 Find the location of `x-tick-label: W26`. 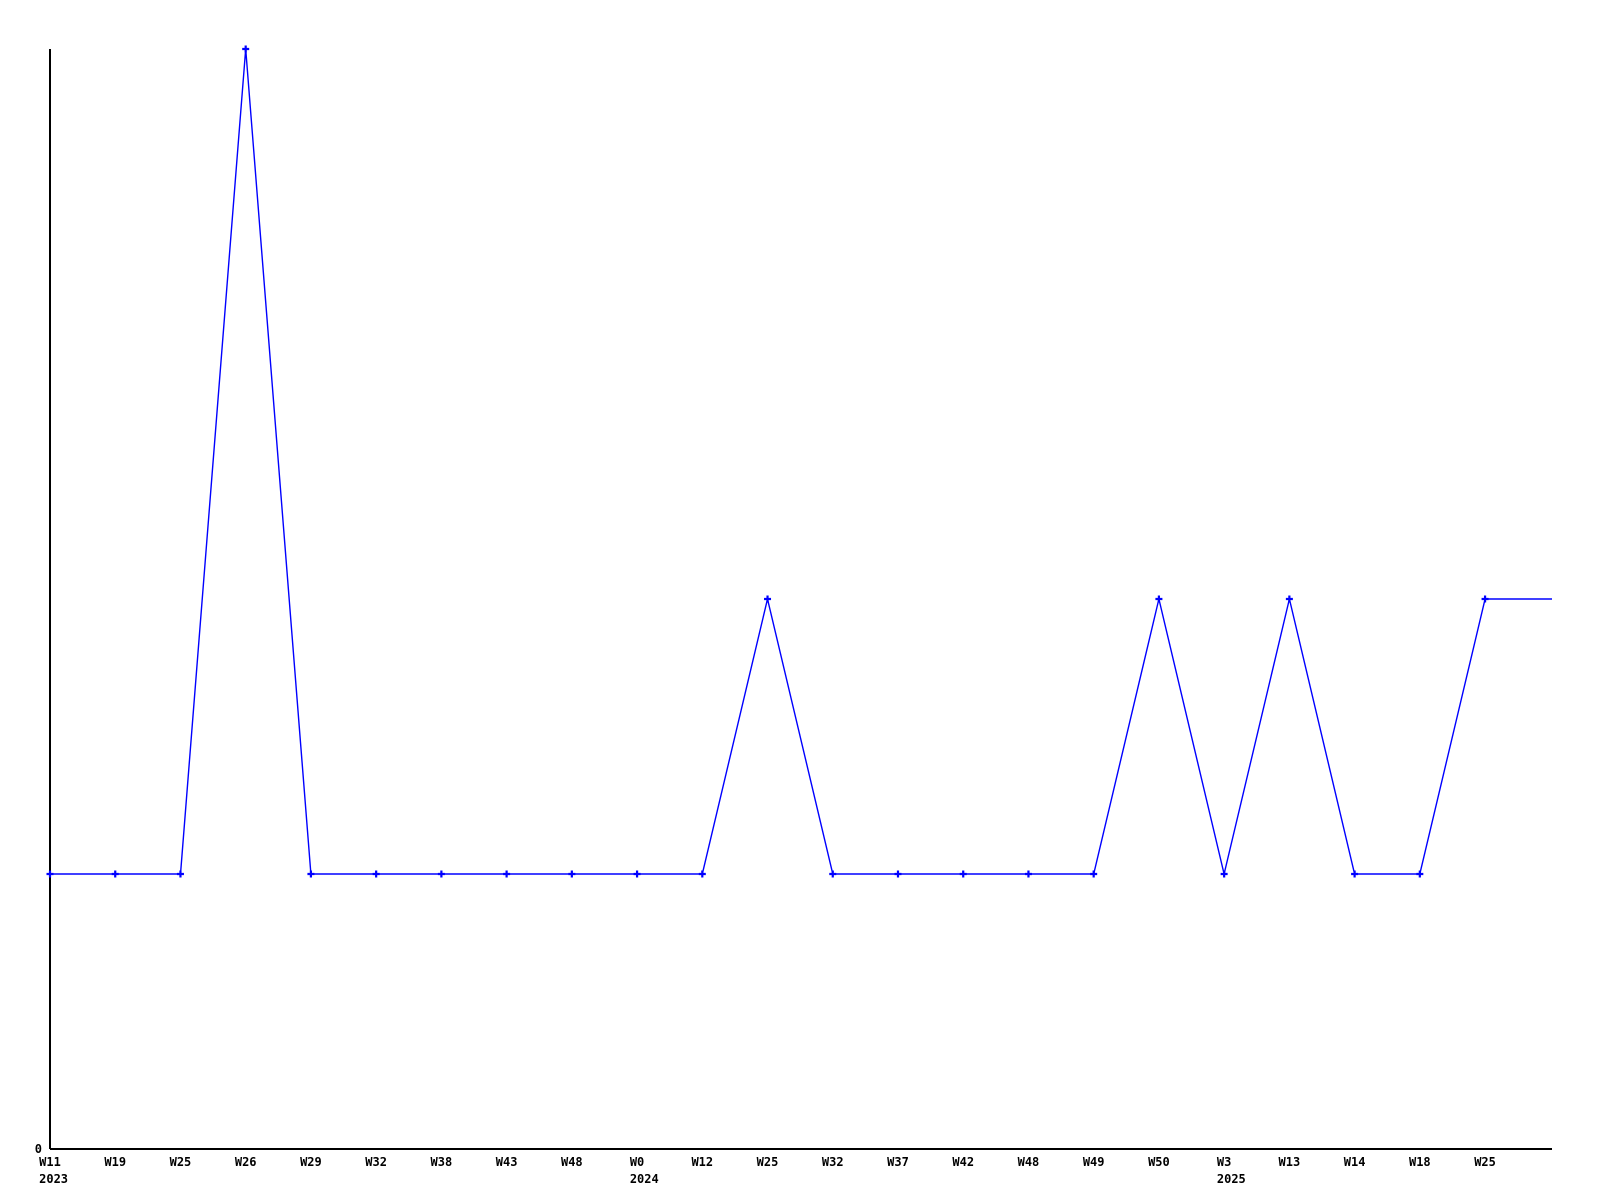

x-tick-label: W26 is located at coordinates (246, 1162).